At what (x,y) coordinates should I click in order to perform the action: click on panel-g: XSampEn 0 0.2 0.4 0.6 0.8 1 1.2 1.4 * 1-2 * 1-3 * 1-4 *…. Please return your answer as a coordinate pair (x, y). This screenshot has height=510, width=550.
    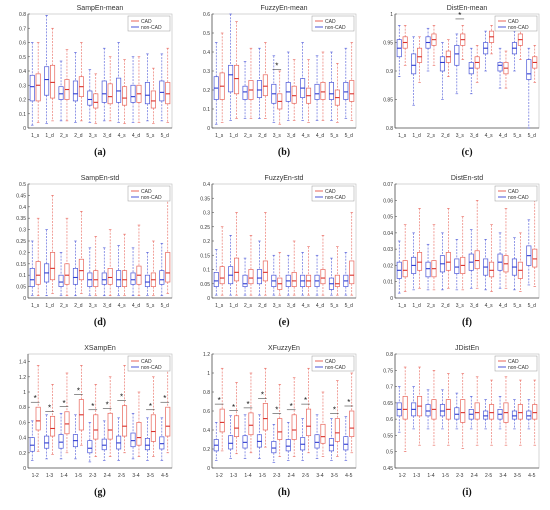
    Looking at the image, I should click on (96, 421).